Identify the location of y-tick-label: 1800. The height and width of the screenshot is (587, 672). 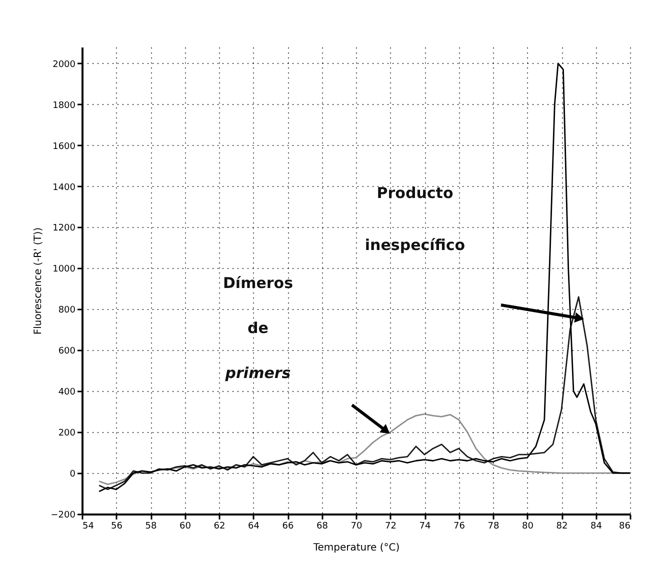
(64, 105).